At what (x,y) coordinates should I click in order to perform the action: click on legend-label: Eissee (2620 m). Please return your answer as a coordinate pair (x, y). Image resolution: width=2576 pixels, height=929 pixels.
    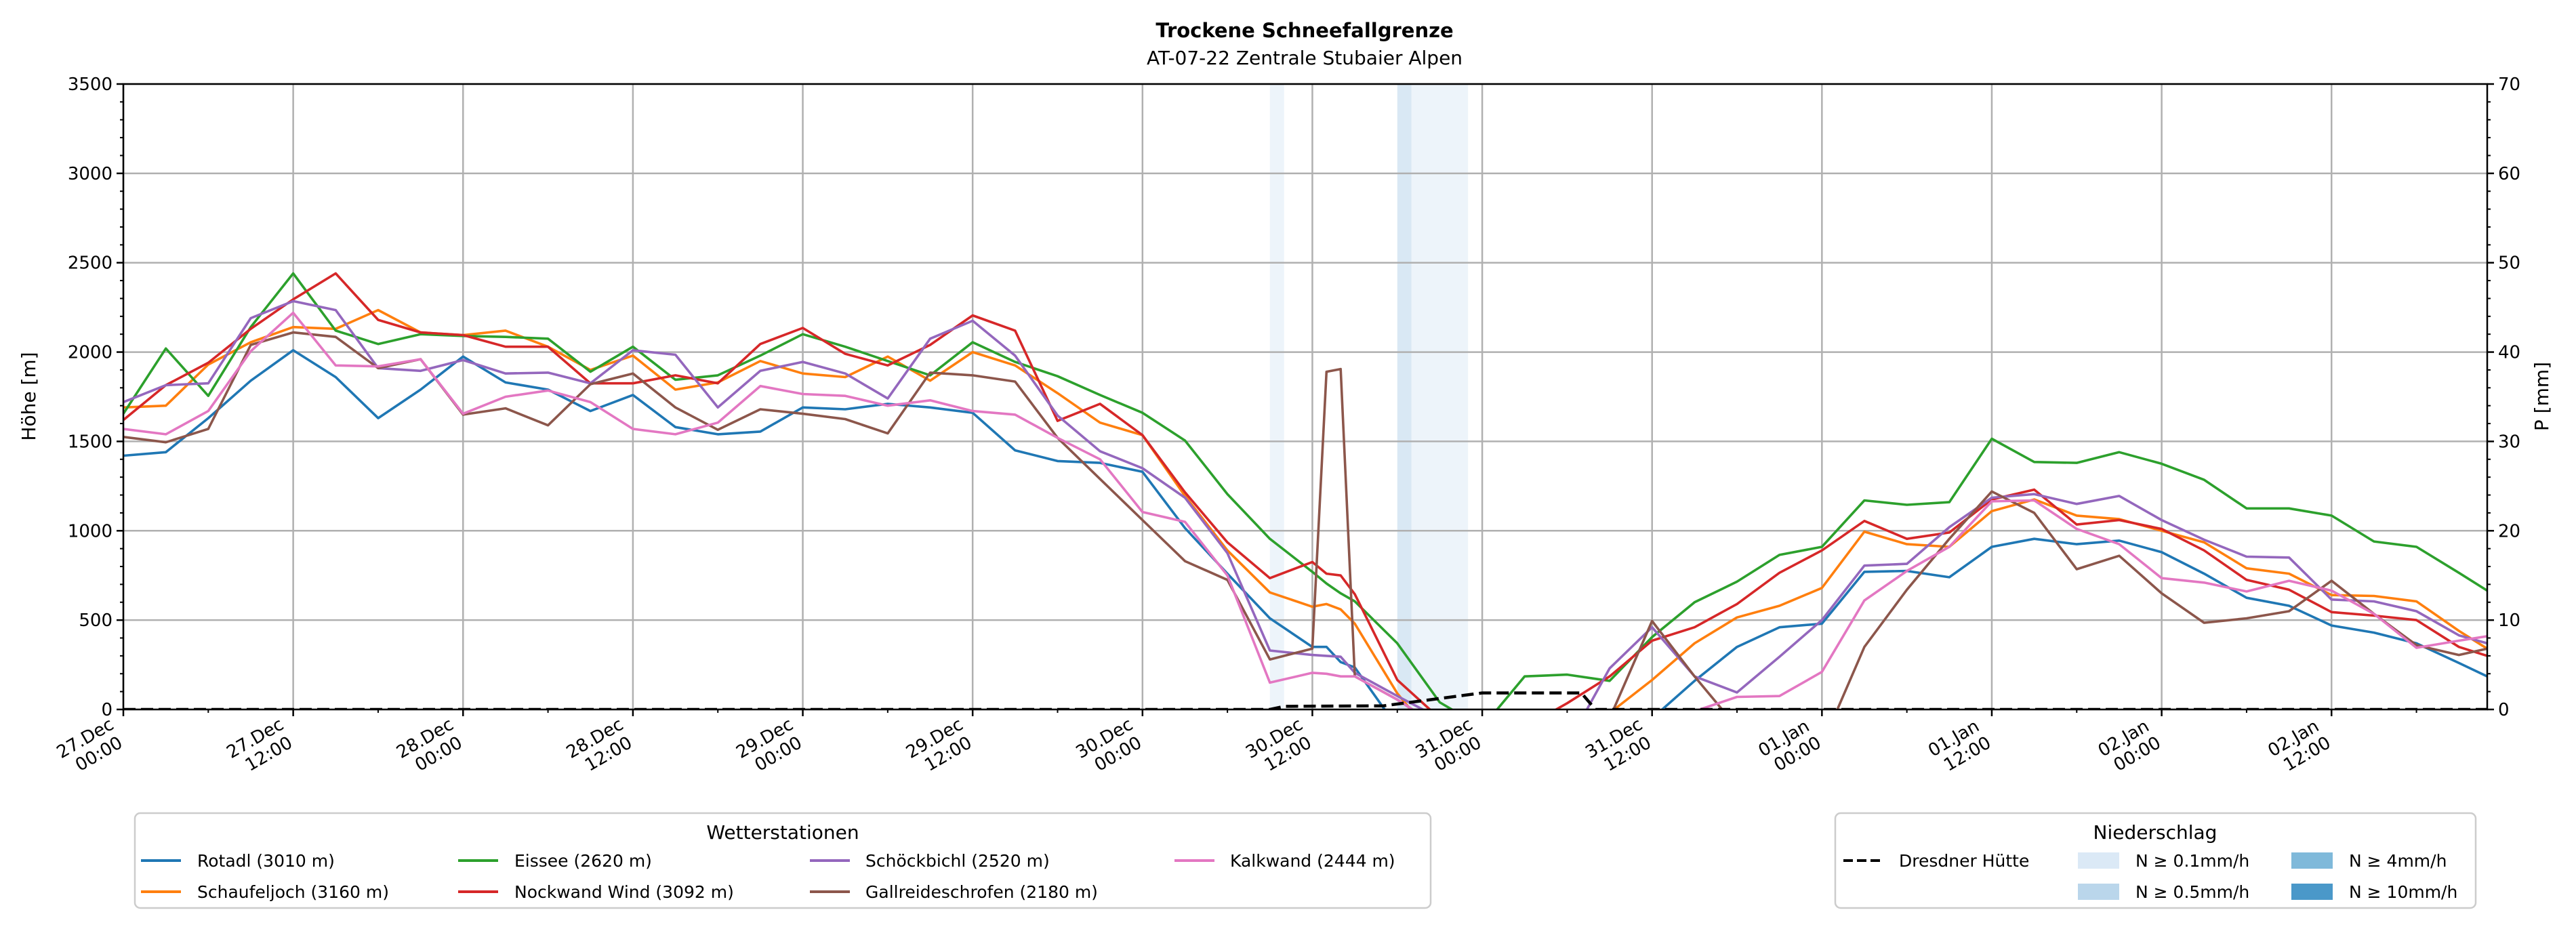
    Looking at the image, I should click on (583, 861).